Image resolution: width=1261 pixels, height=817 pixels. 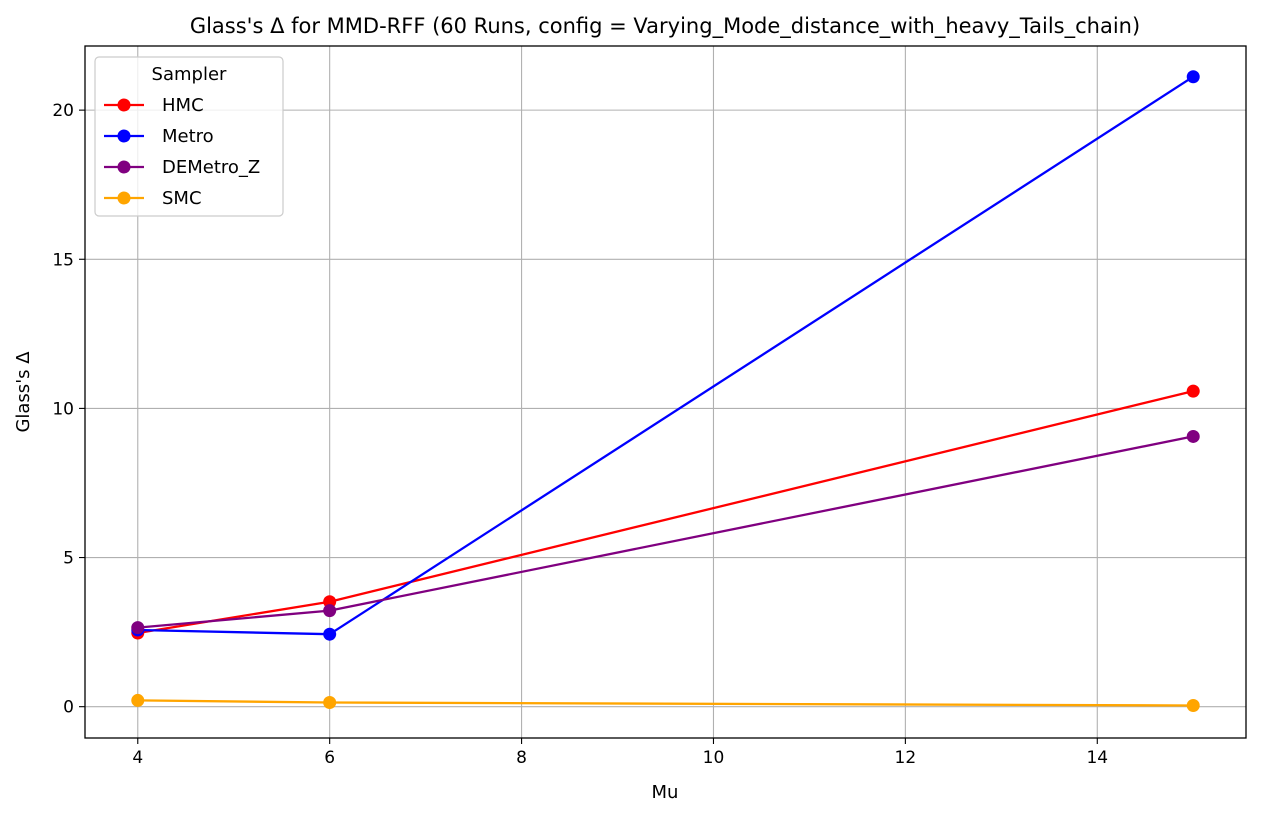 What do you see at coordinates (23, 392) in the screenshot?
I see `y-axis-label: Glass's Δ` at bounding box center [23, 392].